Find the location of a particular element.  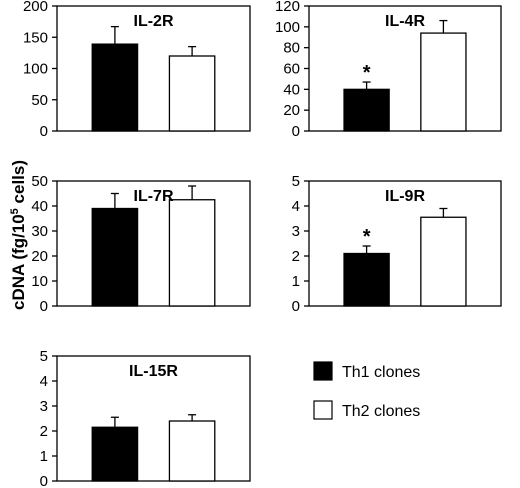

legend-swatch-th2 is located at coordinates (323, 410).